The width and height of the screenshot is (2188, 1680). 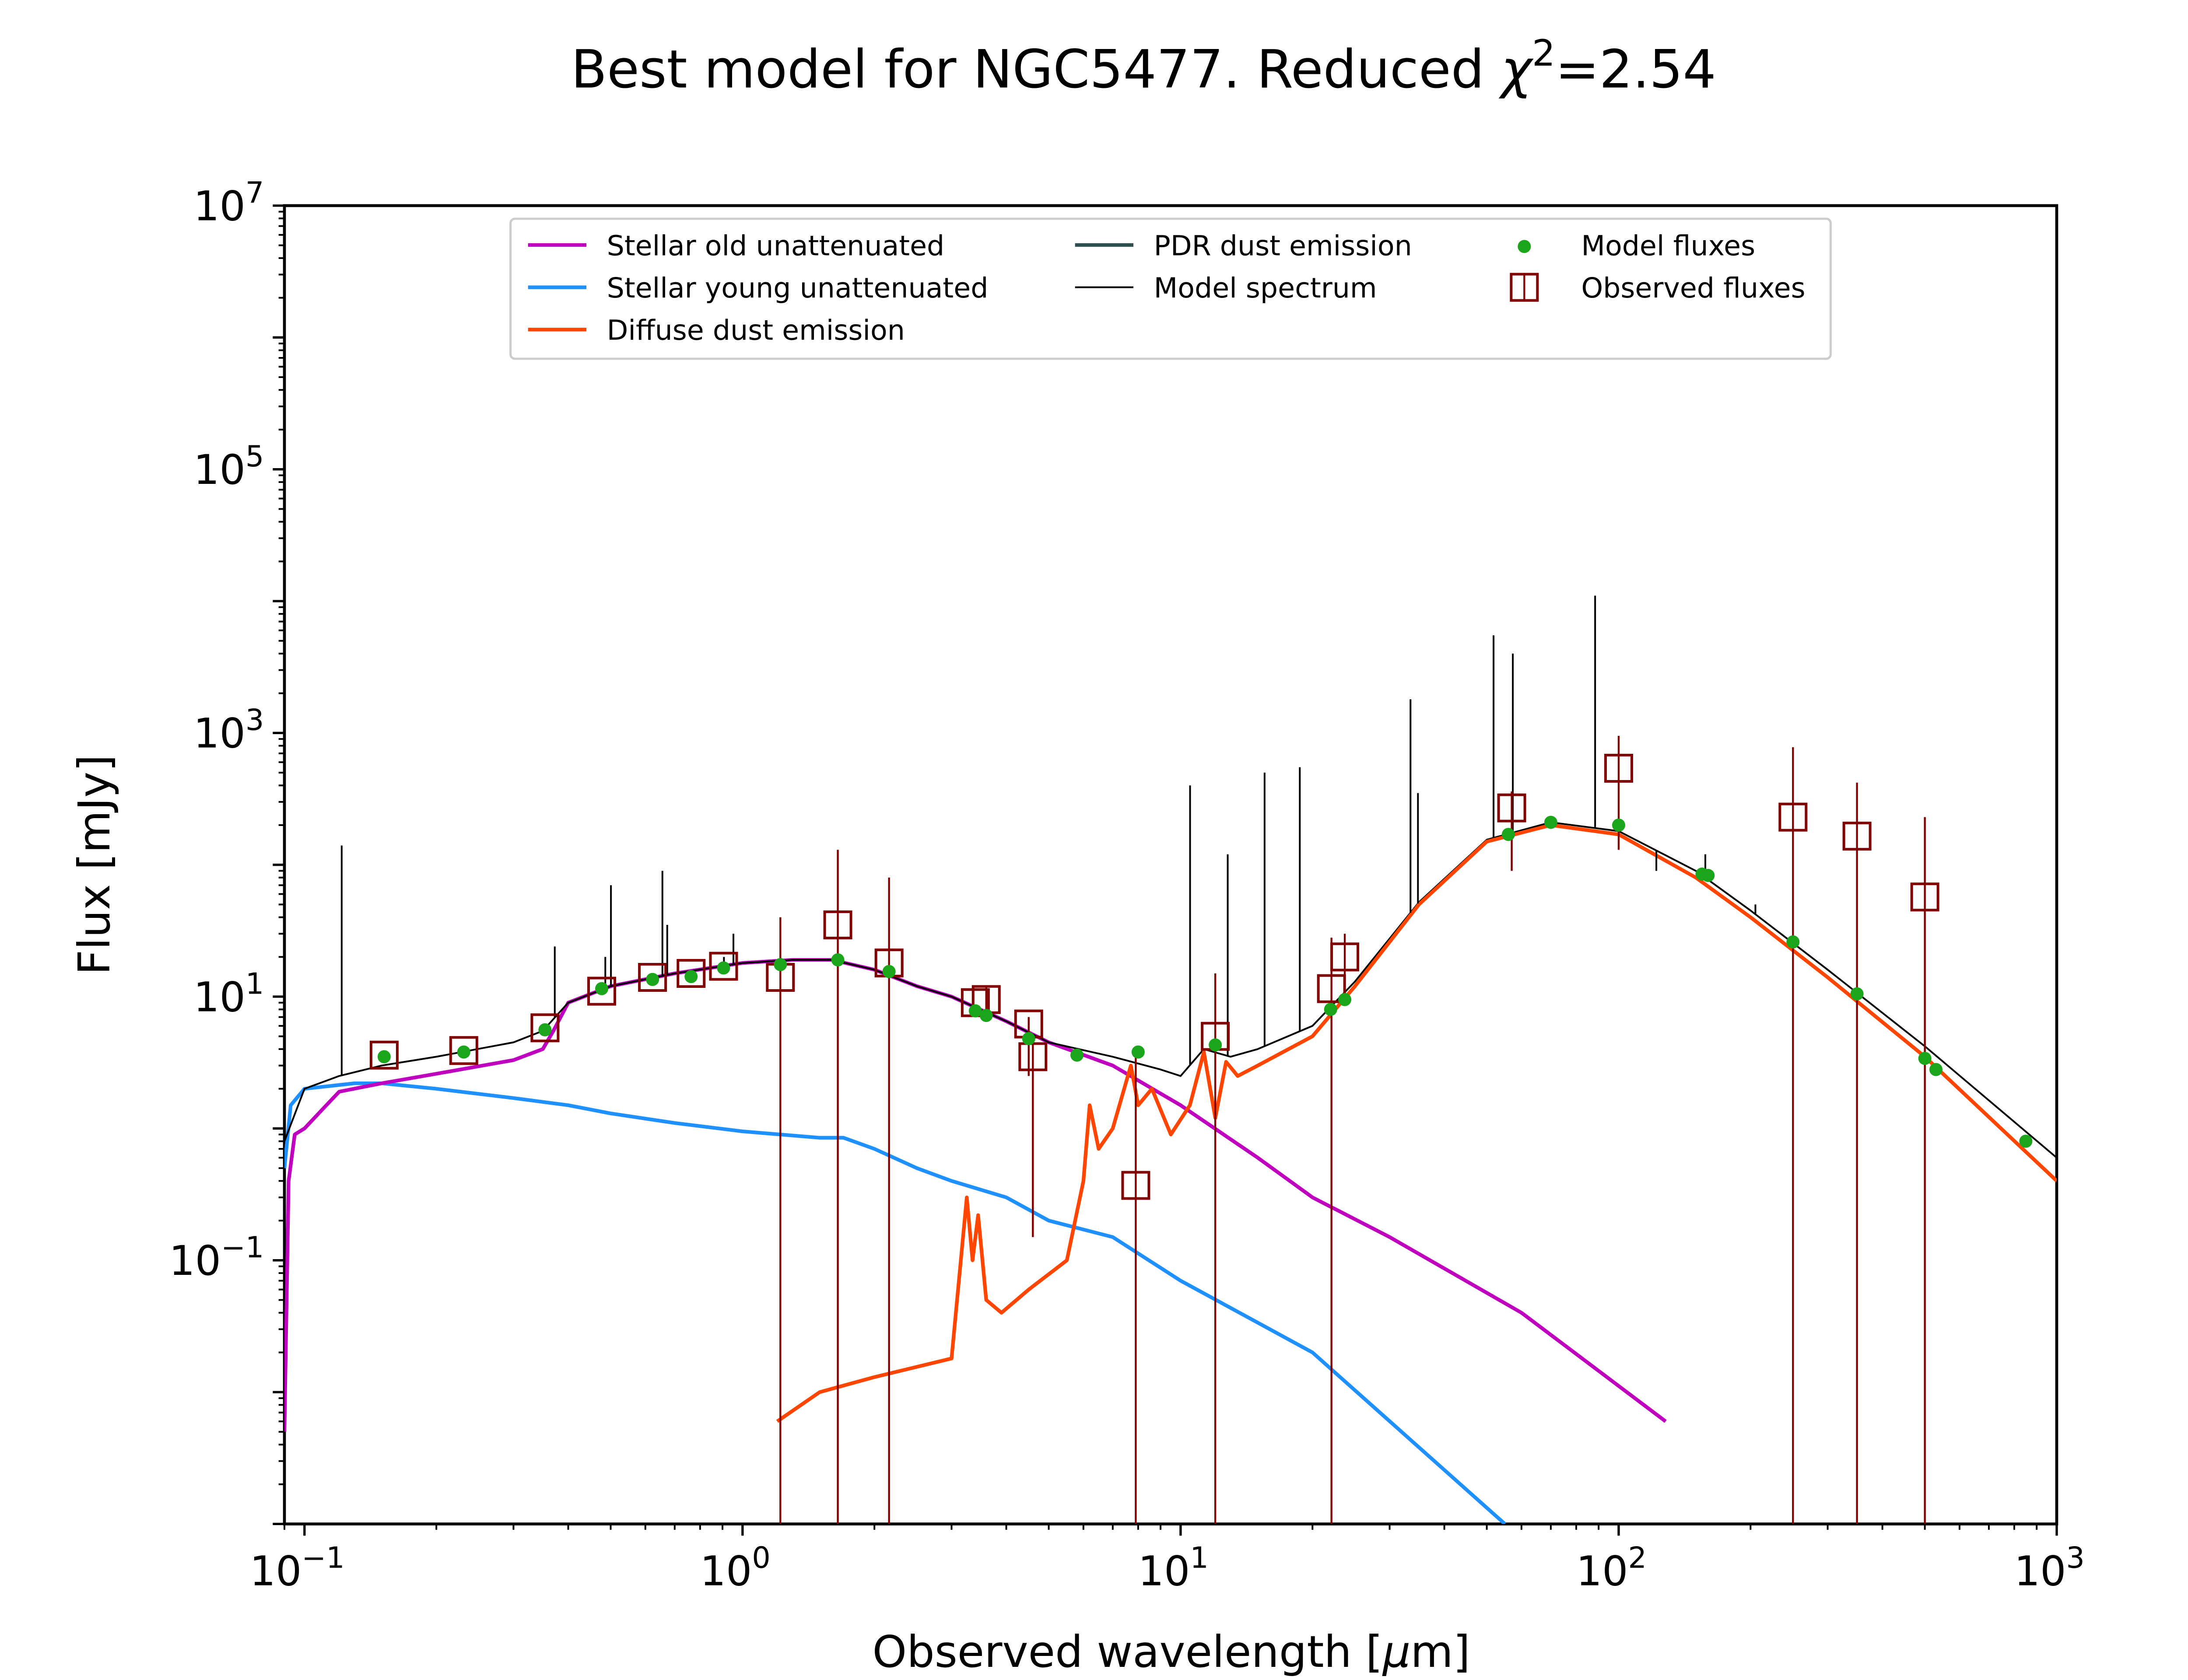 I want to click on x-axis: 10⁻¹ 10⁰ 10¹ 10² 10³, so click(x=1167, y=1559).